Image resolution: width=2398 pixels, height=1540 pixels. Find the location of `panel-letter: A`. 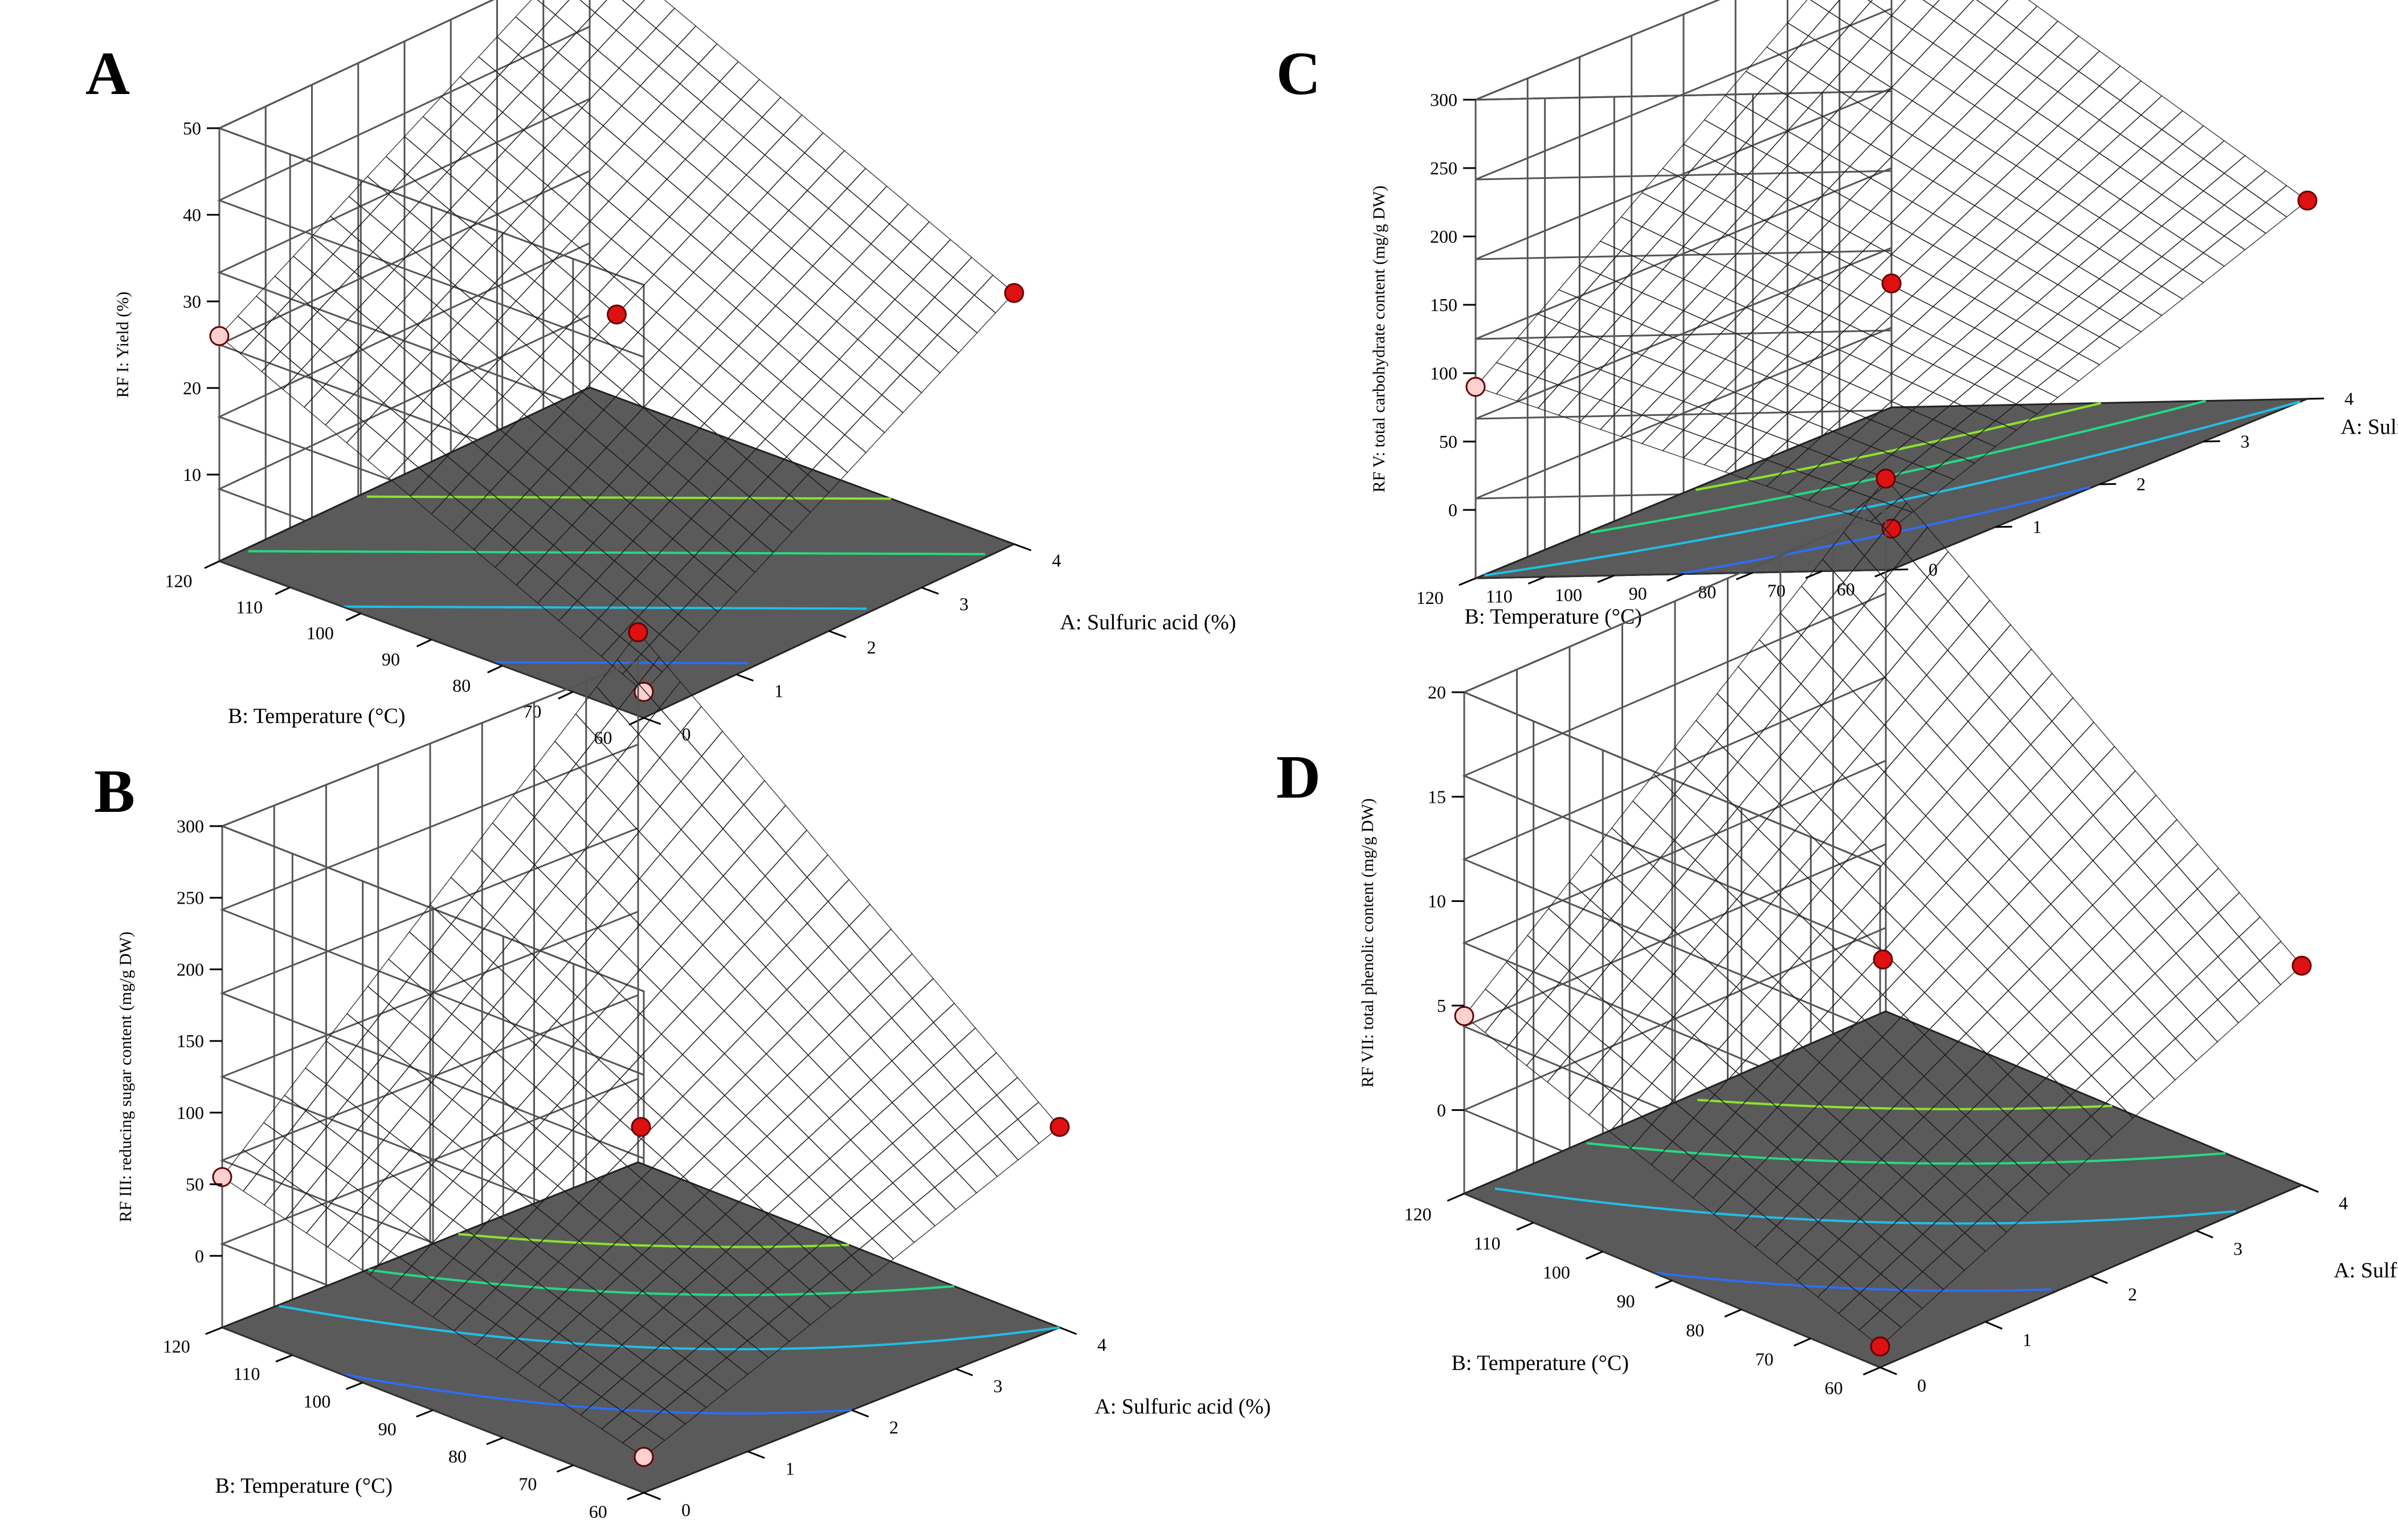

panel-letter: A is located at coordinates (107, 74).